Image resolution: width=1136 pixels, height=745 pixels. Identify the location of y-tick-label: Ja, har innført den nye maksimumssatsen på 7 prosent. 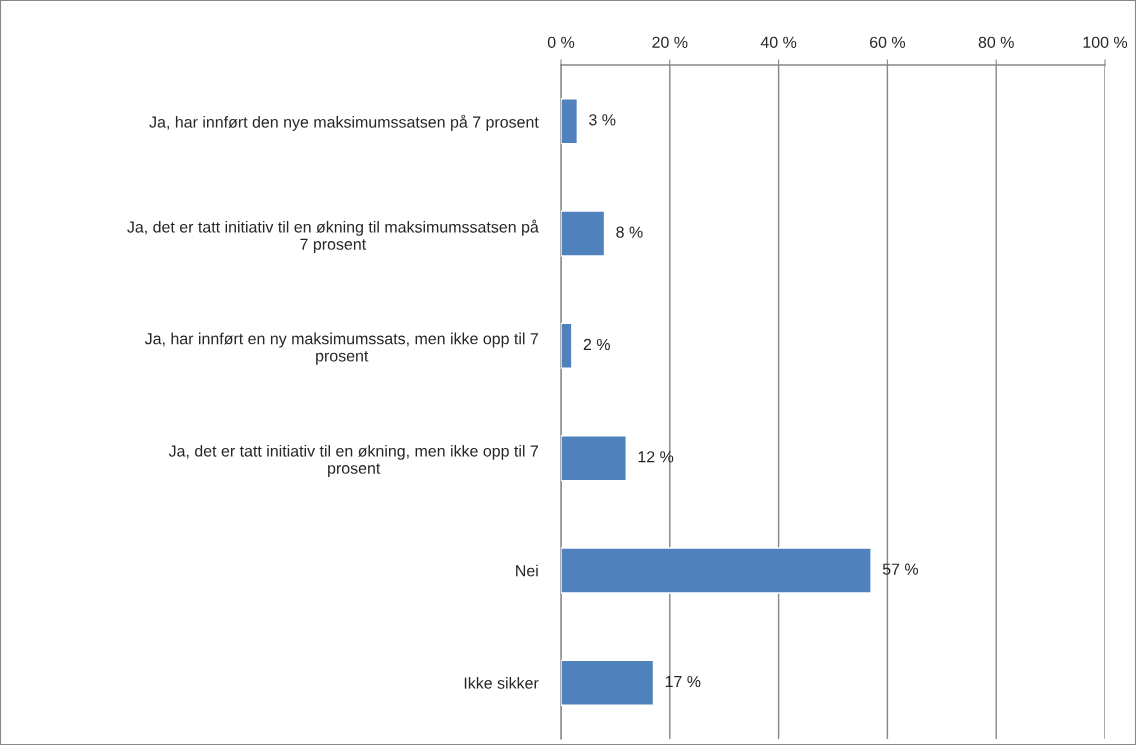
(344, 122).